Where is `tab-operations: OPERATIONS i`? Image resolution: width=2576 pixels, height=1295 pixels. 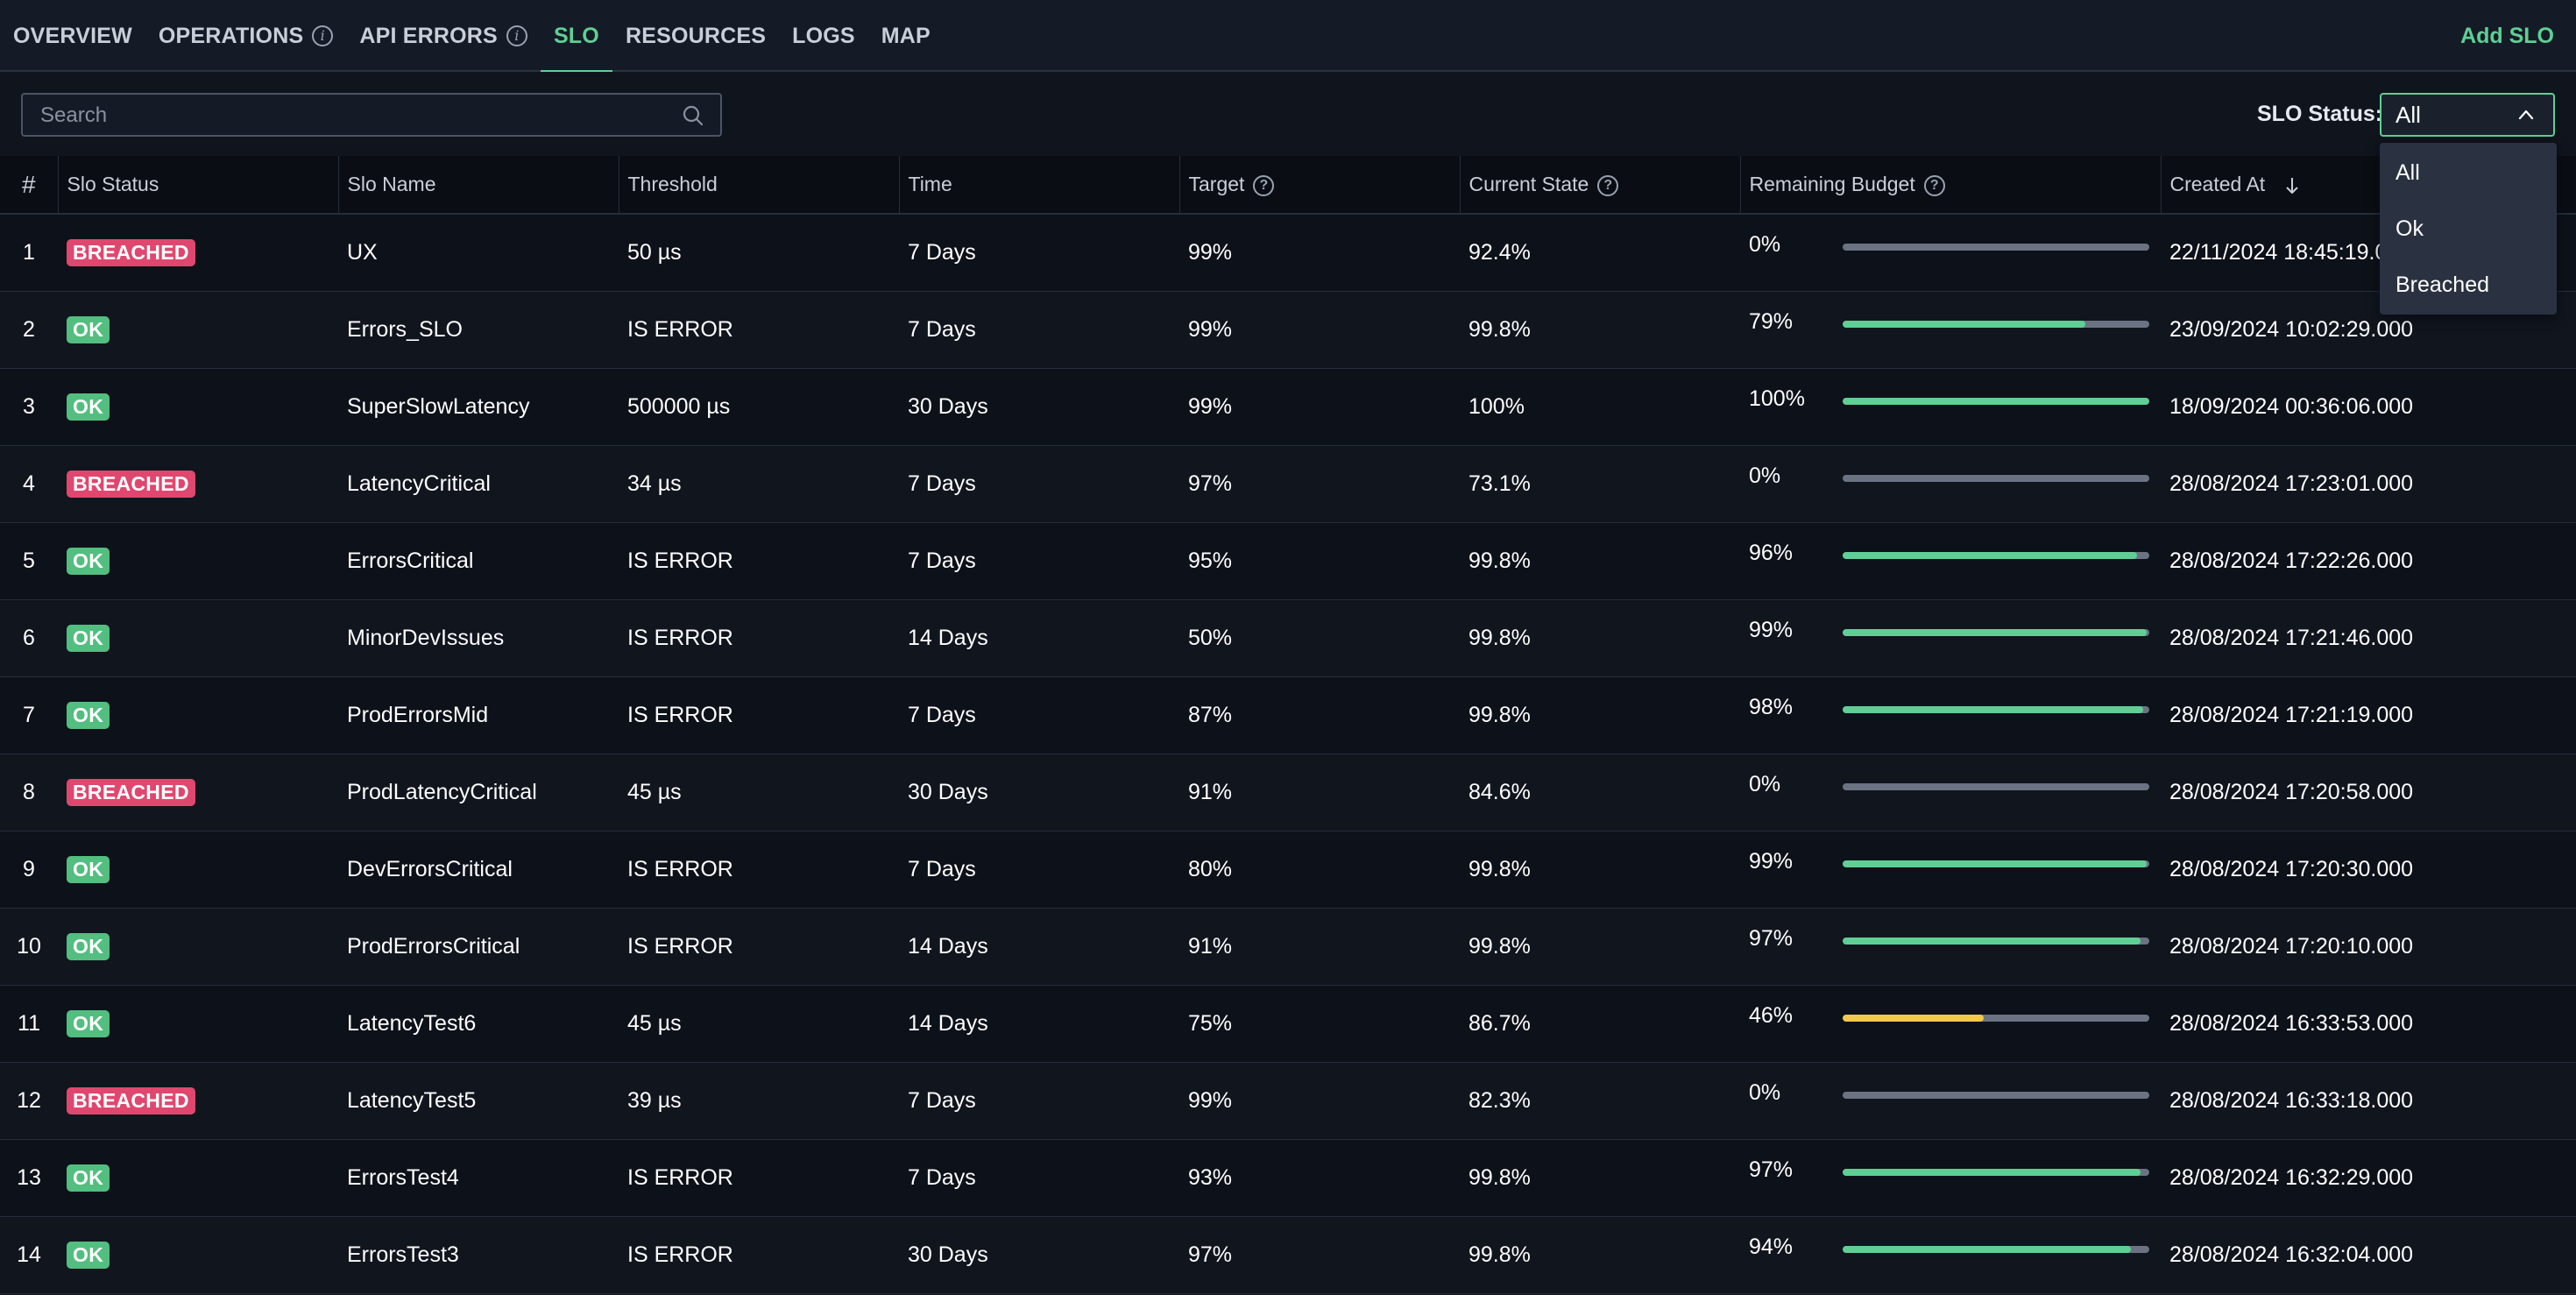
tab-operations: OPERATIONS i is located at coordinates (245, 36).